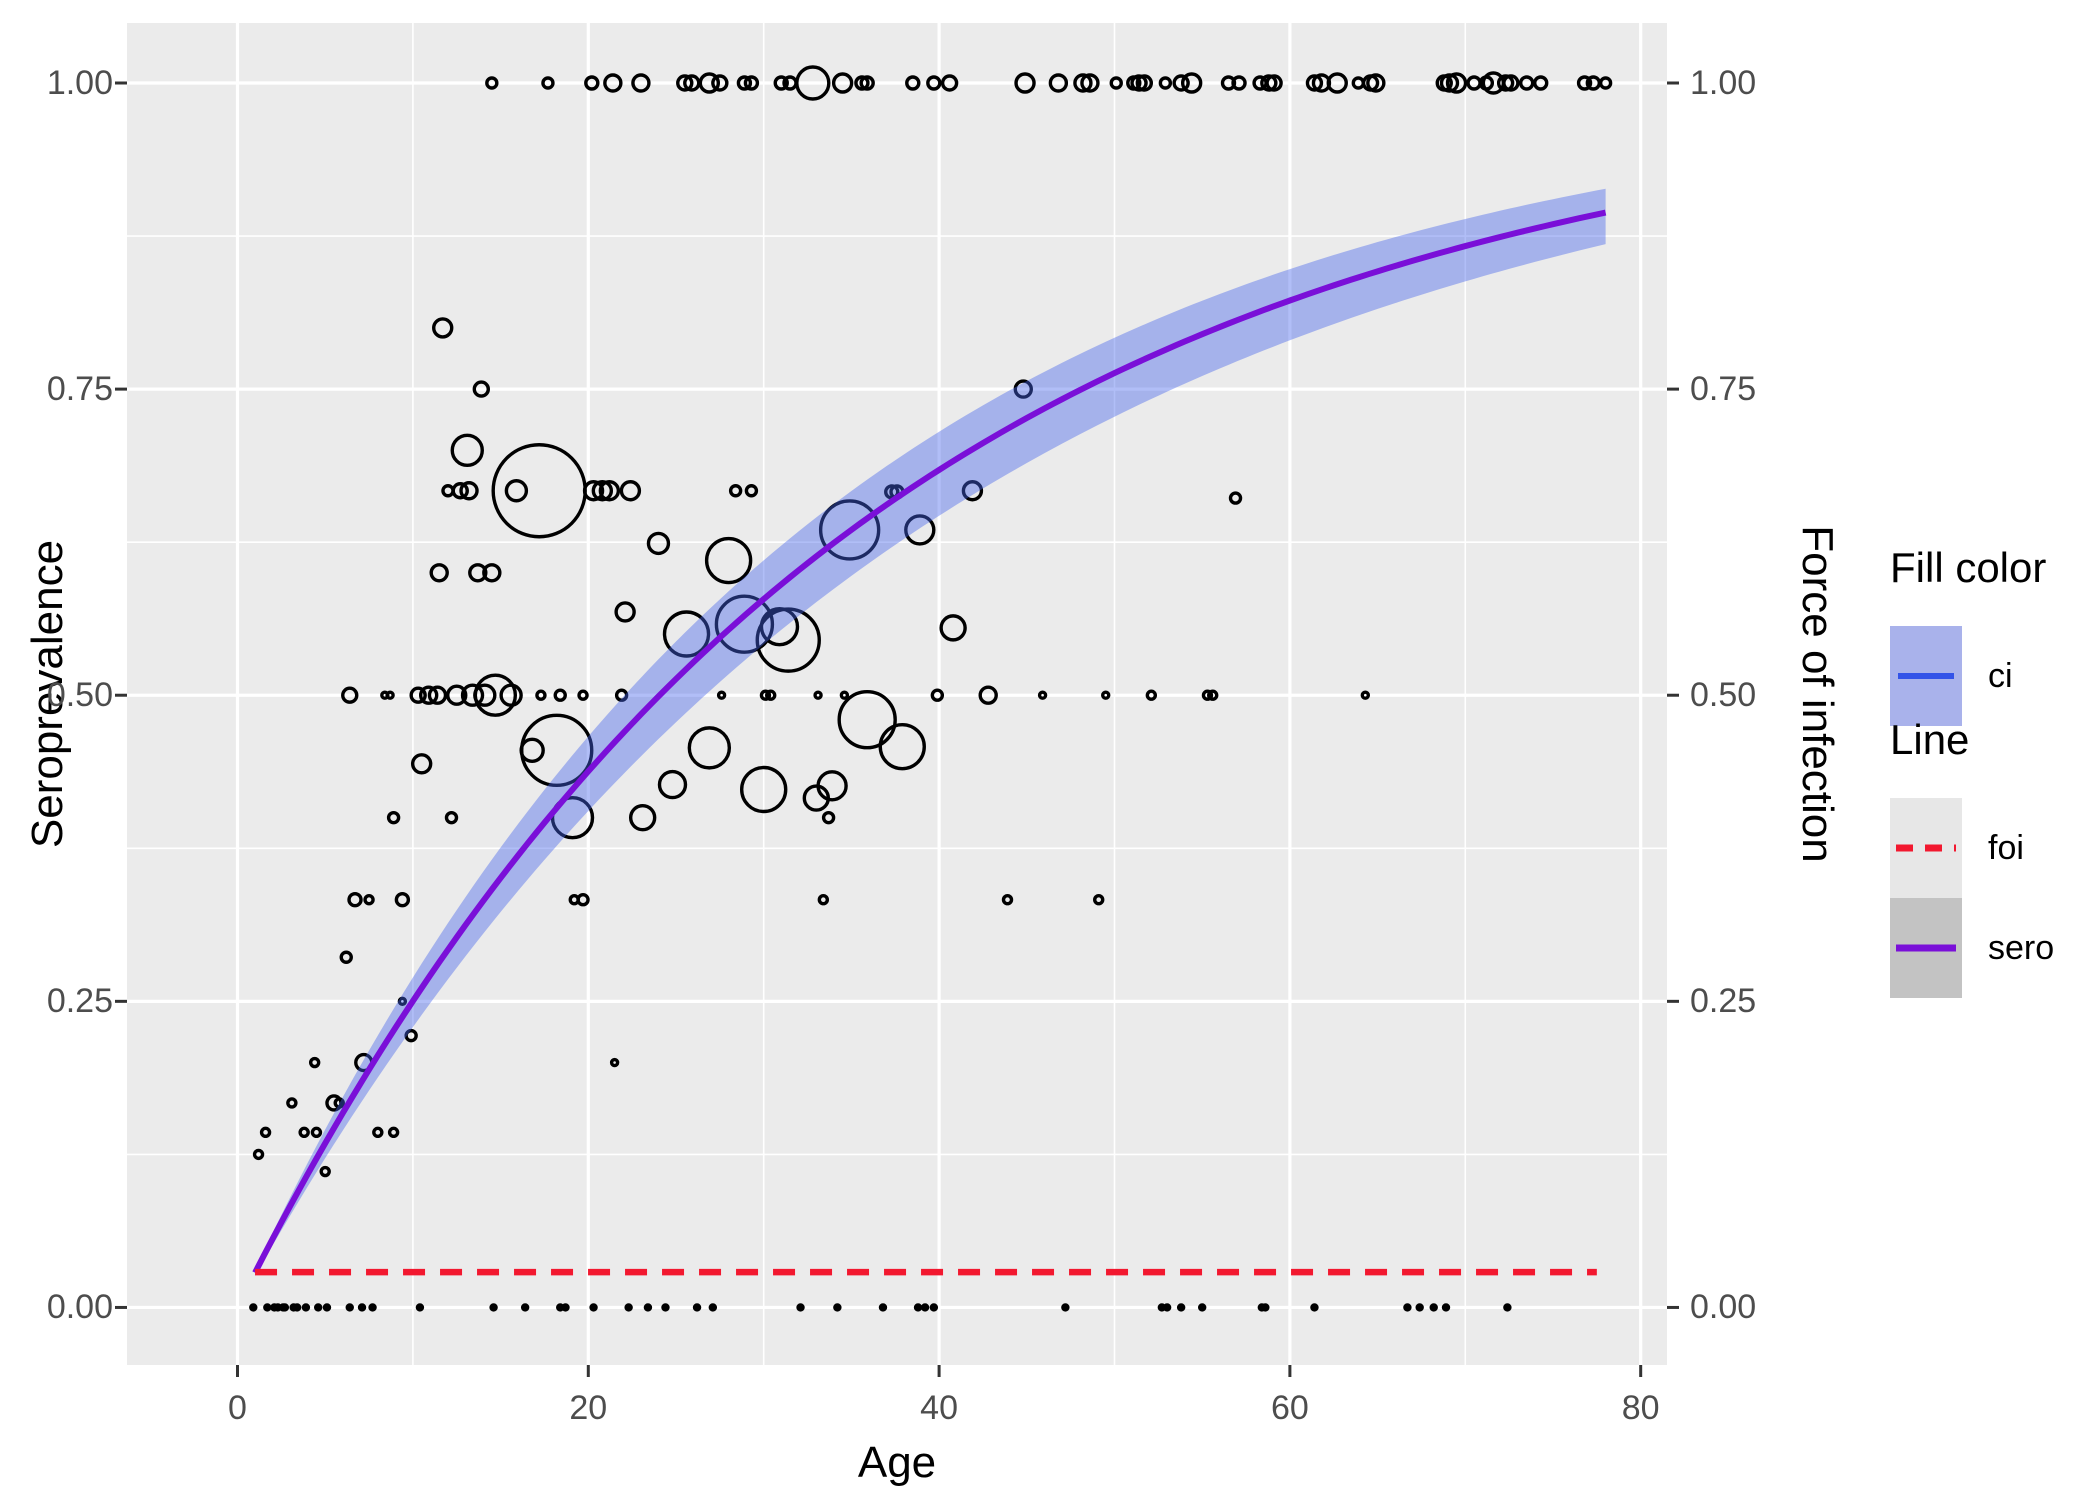 This screenshot has height=1500, width=2100. What do you see at coordinates (2000, 676) in the screenshot?
I see `legend-label-ci: ci` at bounding box center [2000, 676].